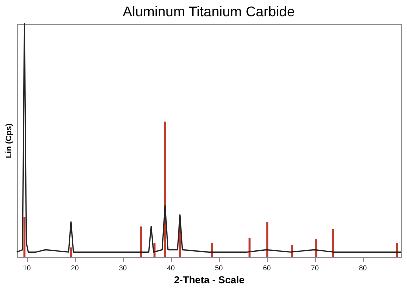  Describe the element at coordinates (209, 11) in the screenshot. I see `chart-title: Aluminum Titanium Carbide` at that location.